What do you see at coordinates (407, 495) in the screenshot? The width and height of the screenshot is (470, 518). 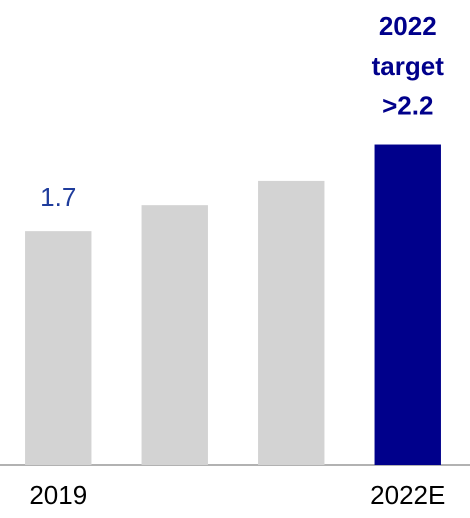 I see `x-tick-label: 2022E` at bounding box center [407, 495].